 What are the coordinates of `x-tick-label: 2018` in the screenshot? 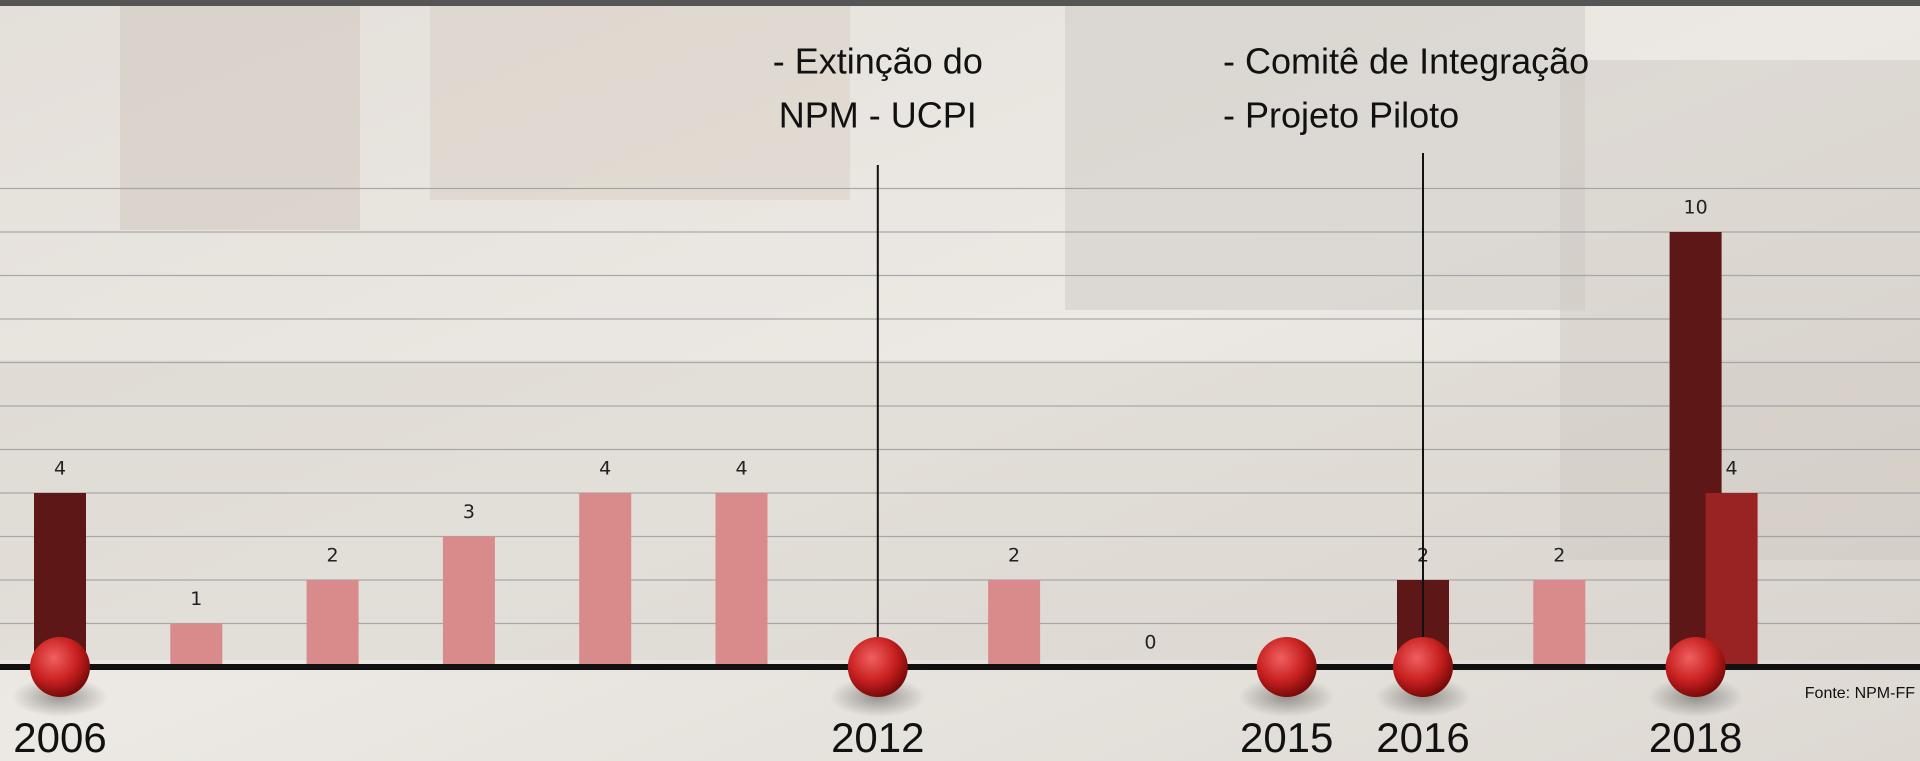 It's located at (1695, 737).